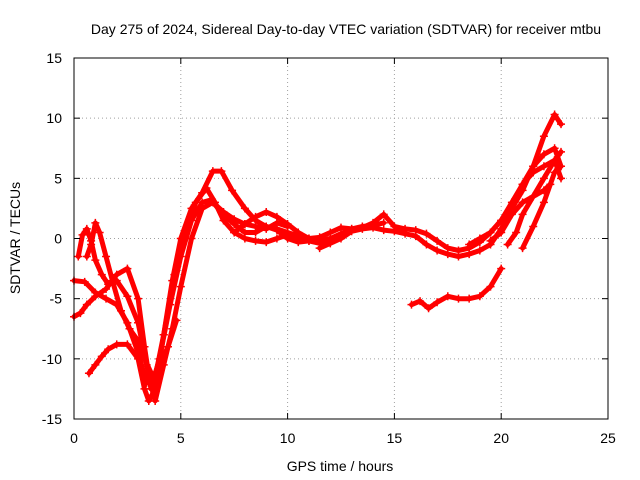 The height and width of the screenshot is (480, 640). Describe the element at coordinates (56, 299) in the screenshot. I see `y-tick-label: -5` at that location.